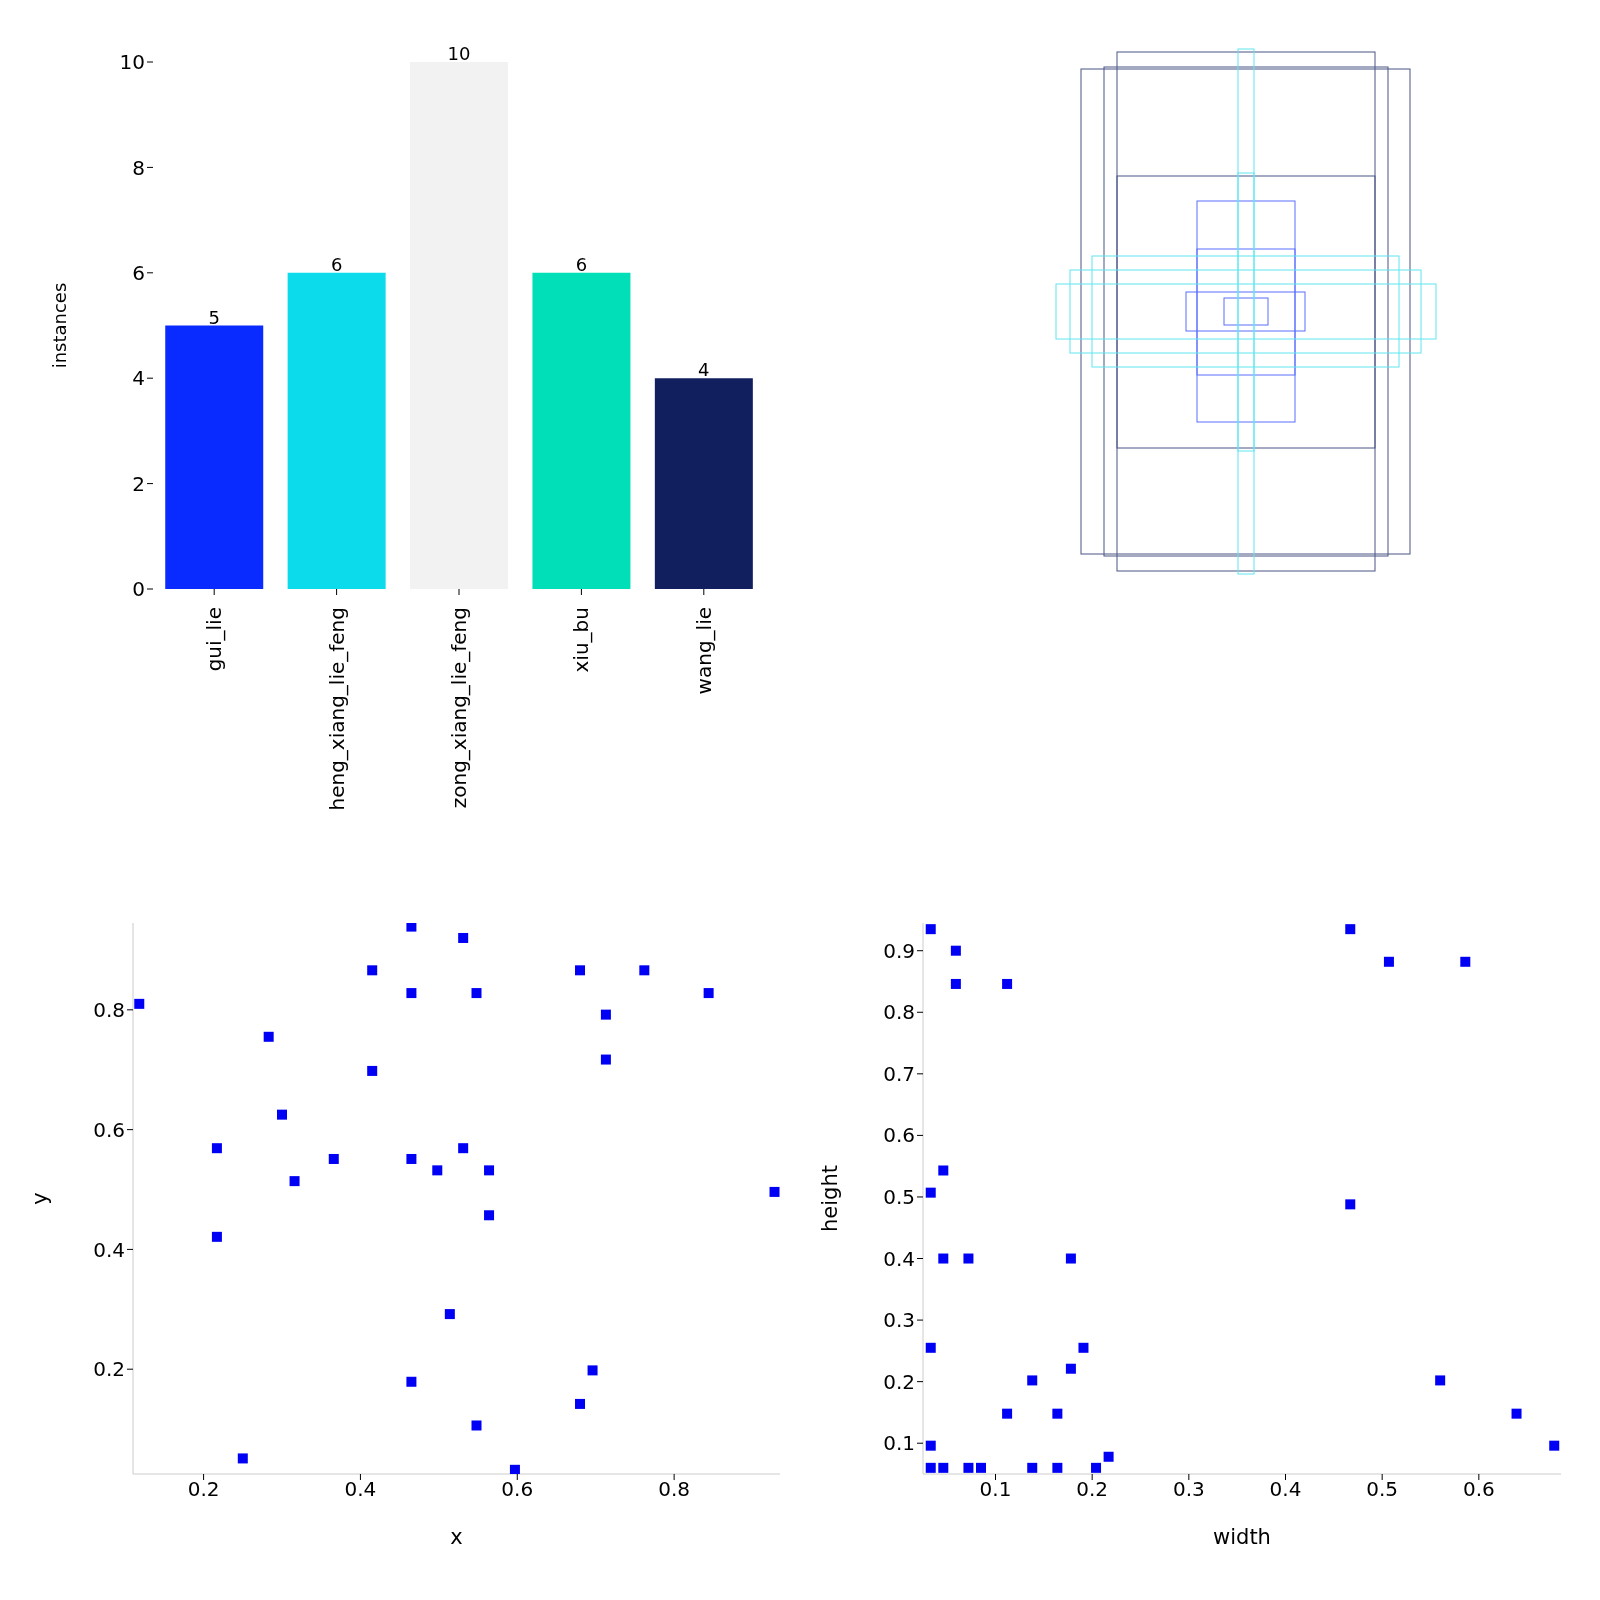 The width and height of the screenshot is (1600, 1600). What do you see at coordinates (459, 53) in the screenshot?
I see `data-label: 10` at bounding box center [459, 53].